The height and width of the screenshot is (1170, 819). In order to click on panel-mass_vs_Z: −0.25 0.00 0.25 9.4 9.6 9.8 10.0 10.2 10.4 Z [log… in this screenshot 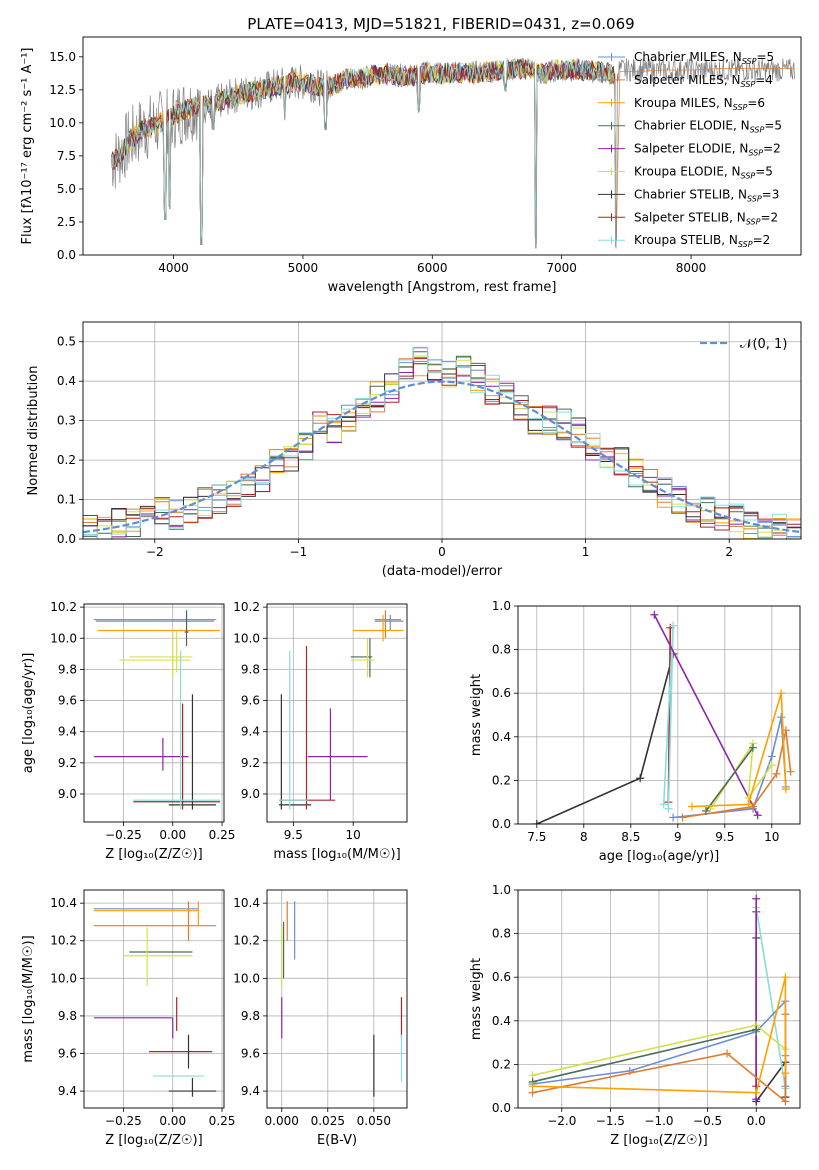, I will do `click(128, 1018)`.